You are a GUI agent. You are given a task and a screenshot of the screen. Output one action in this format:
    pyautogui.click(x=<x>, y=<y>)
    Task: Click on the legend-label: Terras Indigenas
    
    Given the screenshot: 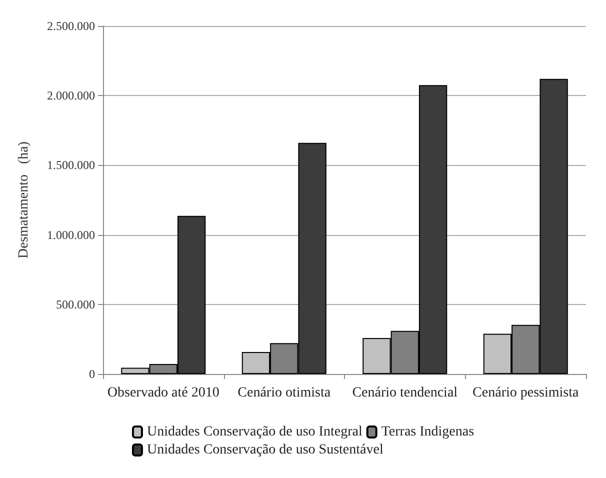 What is the action you would take?
    pyautogui.click(x=427, y=432)
    